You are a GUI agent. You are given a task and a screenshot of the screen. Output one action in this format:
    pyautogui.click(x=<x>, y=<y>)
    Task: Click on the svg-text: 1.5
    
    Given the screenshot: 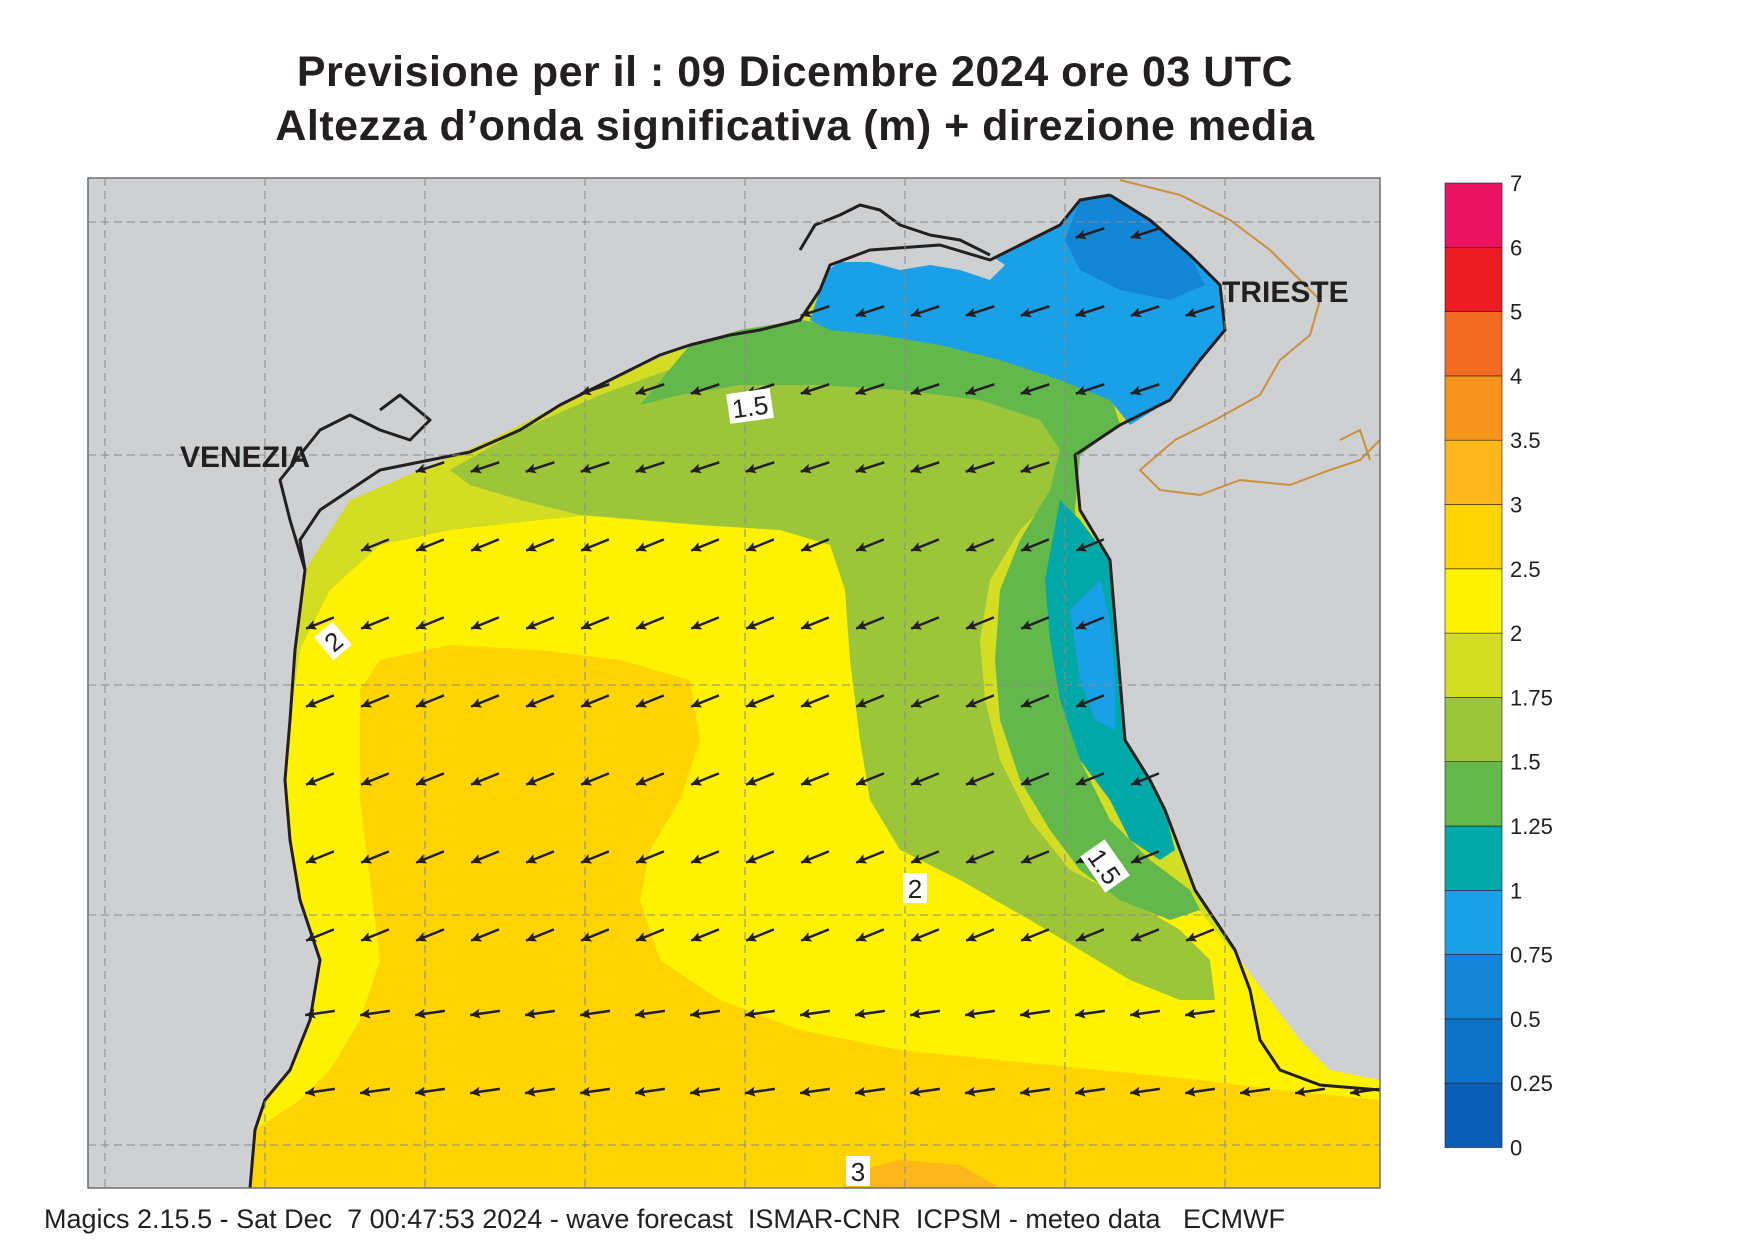 What is the action you would take?
    pyautogui.click(x=750, y=407)
    